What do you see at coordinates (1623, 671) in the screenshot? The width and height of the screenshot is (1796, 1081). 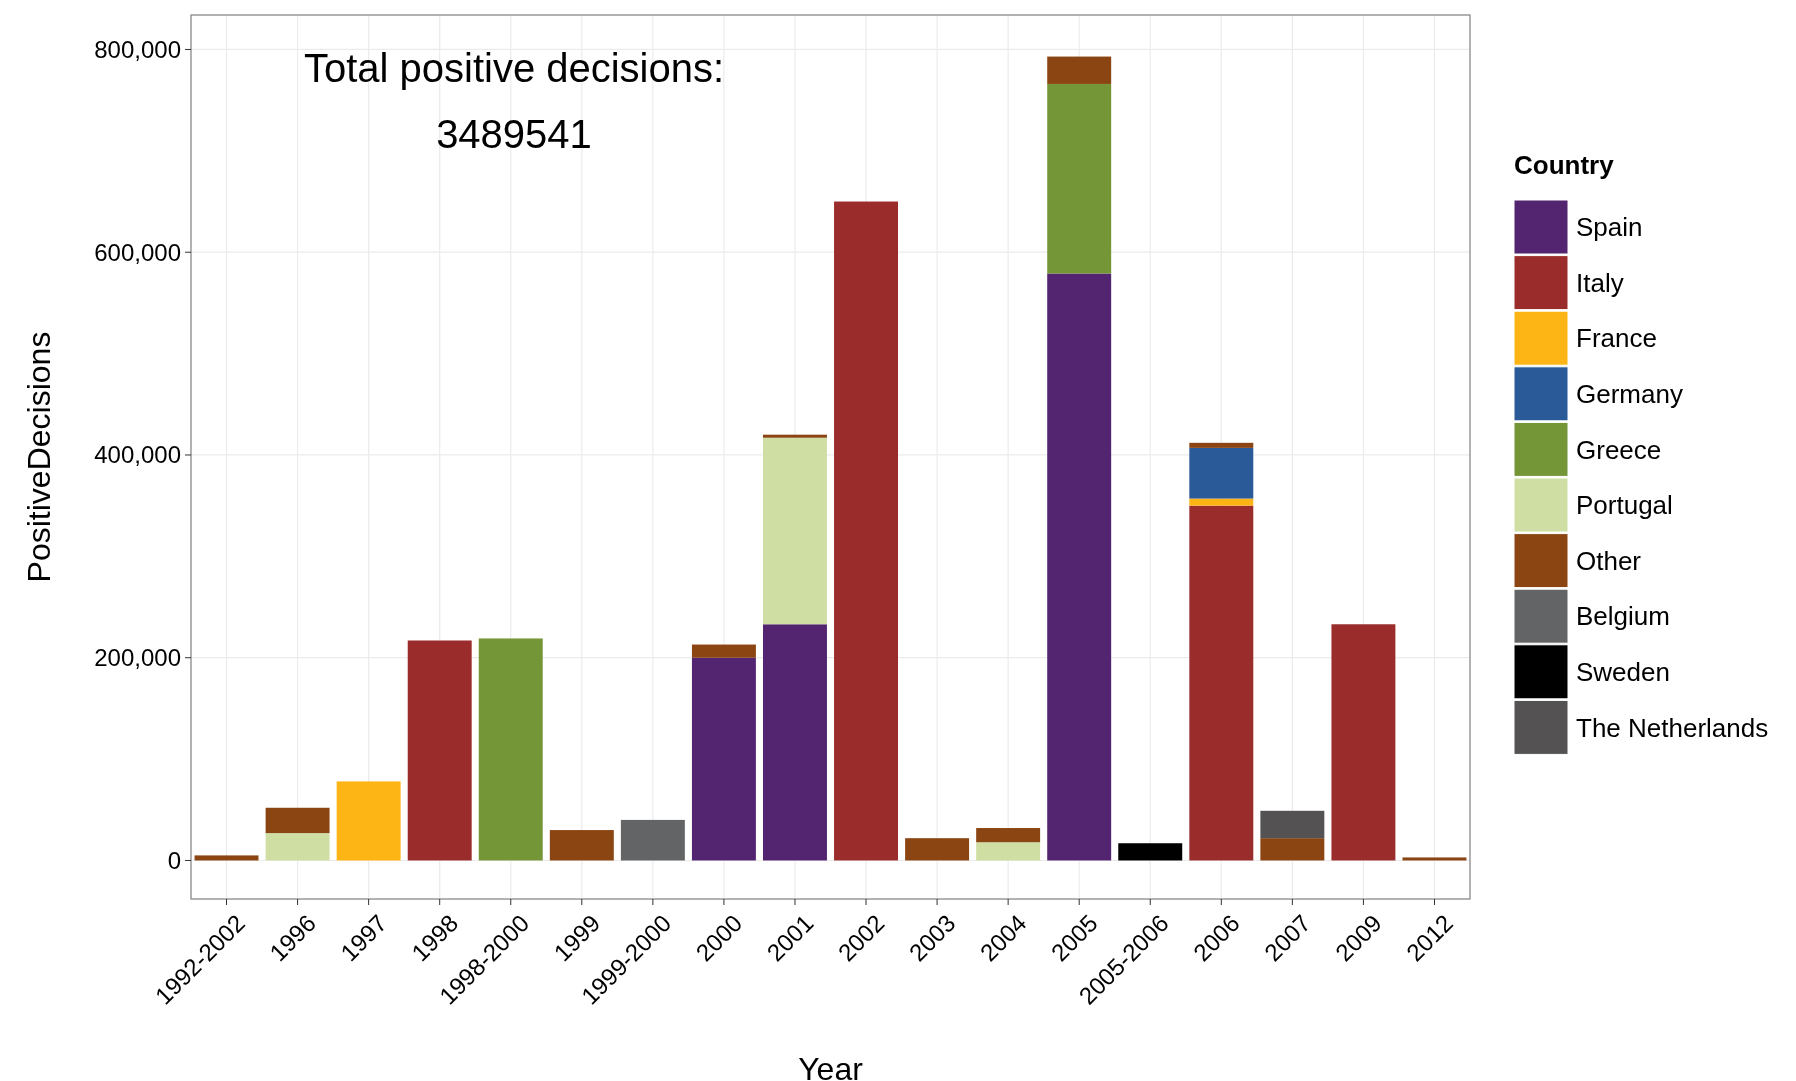 I see `legend-label: Sweden` at bounding box center [1623, 671].